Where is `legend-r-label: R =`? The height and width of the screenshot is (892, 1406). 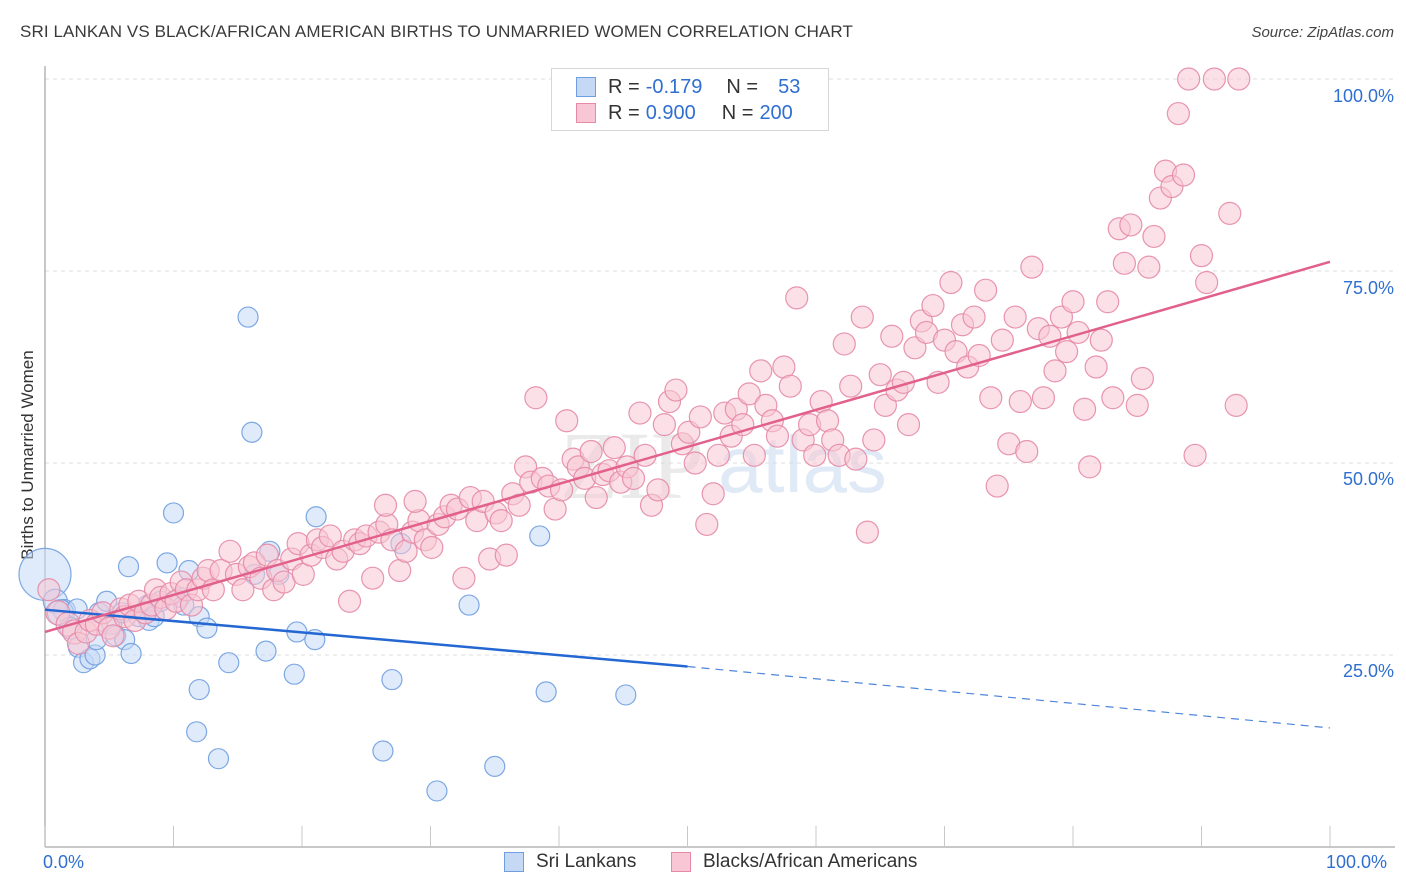
legend-r-label: R = is located at coordinates (624, 112).